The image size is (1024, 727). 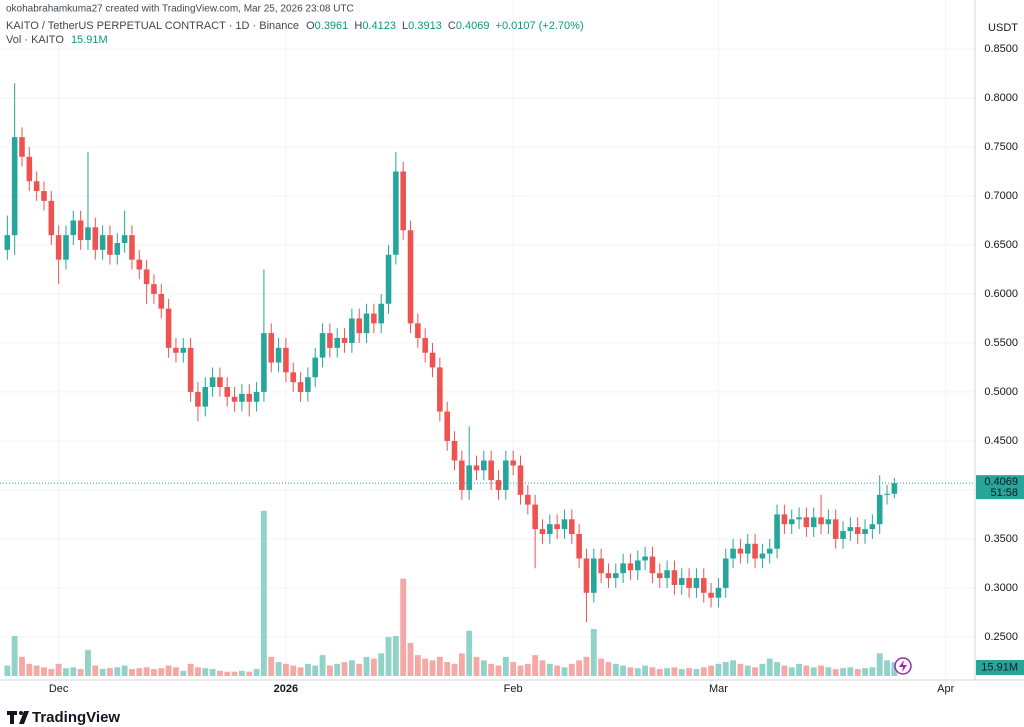 I want to click on y-tick-label: 0.7000, so click(x=1001, y=196).